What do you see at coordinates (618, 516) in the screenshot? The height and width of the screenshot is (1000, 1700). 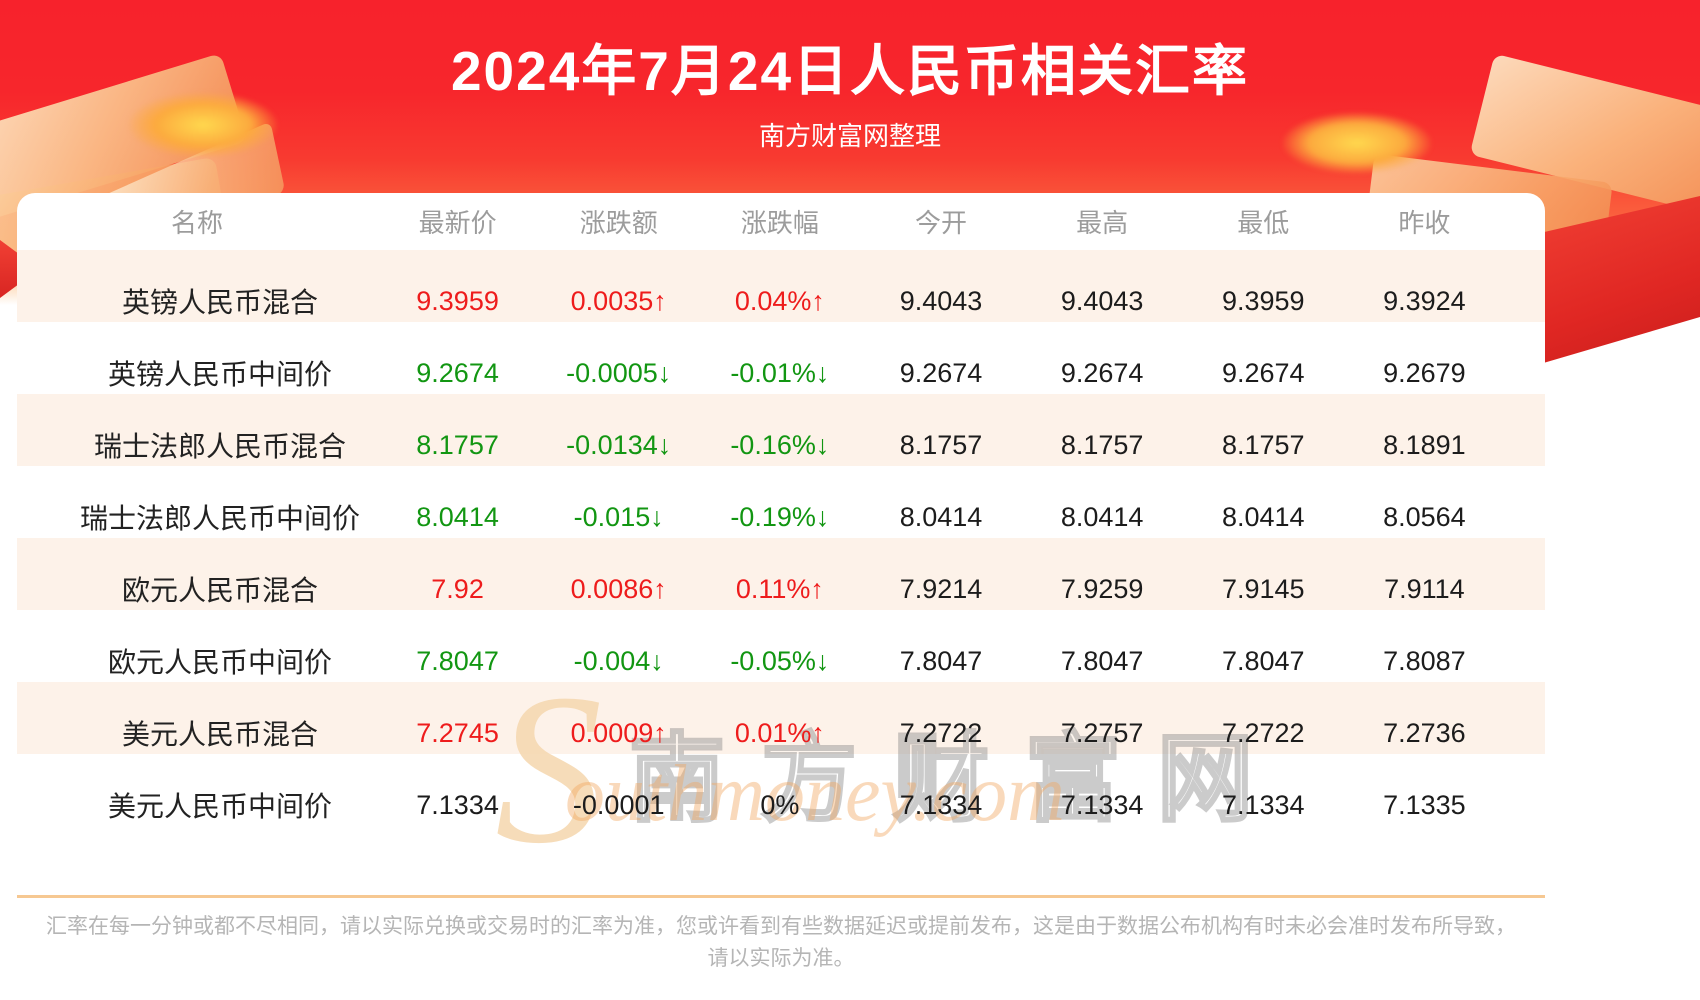 I see `row-3-cell-change: -0.015↓` at bounding box center [618, 516].